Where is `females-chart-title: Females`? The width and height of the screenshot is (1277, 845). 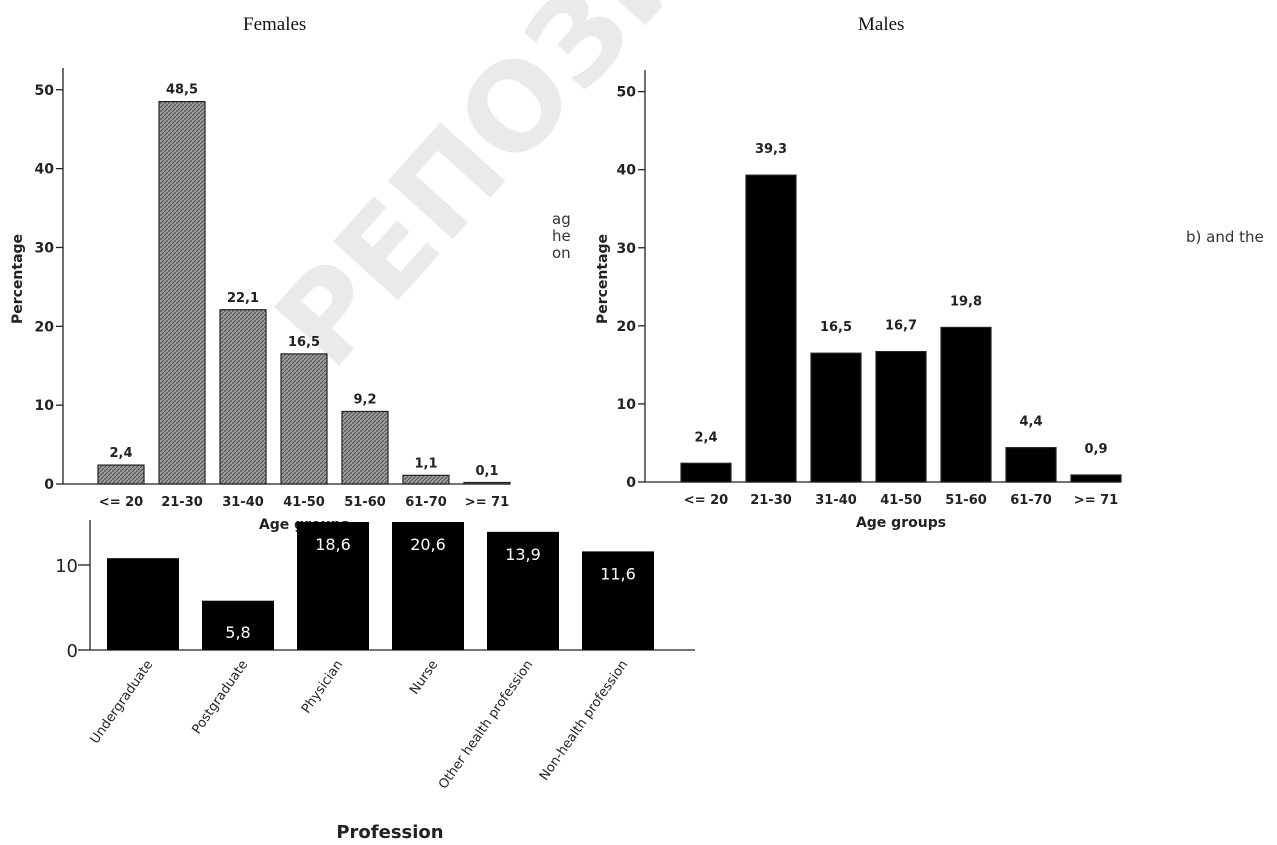
females-chart-title: Females is located at coordinates (275, 24).